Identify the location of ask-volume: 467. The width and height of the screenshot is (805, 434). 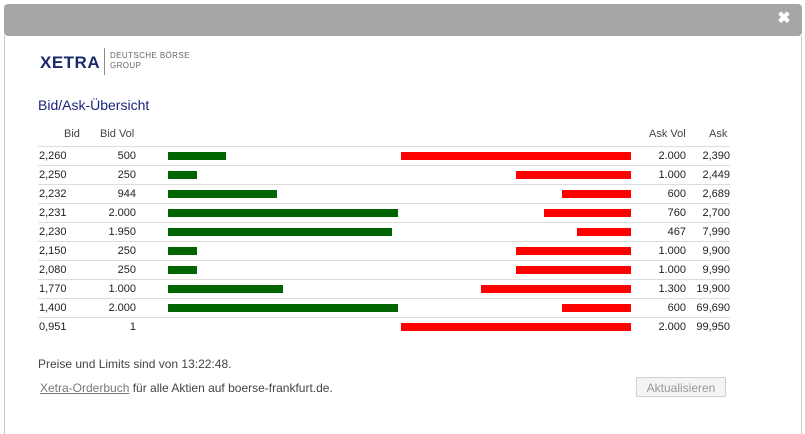
(676, 232).